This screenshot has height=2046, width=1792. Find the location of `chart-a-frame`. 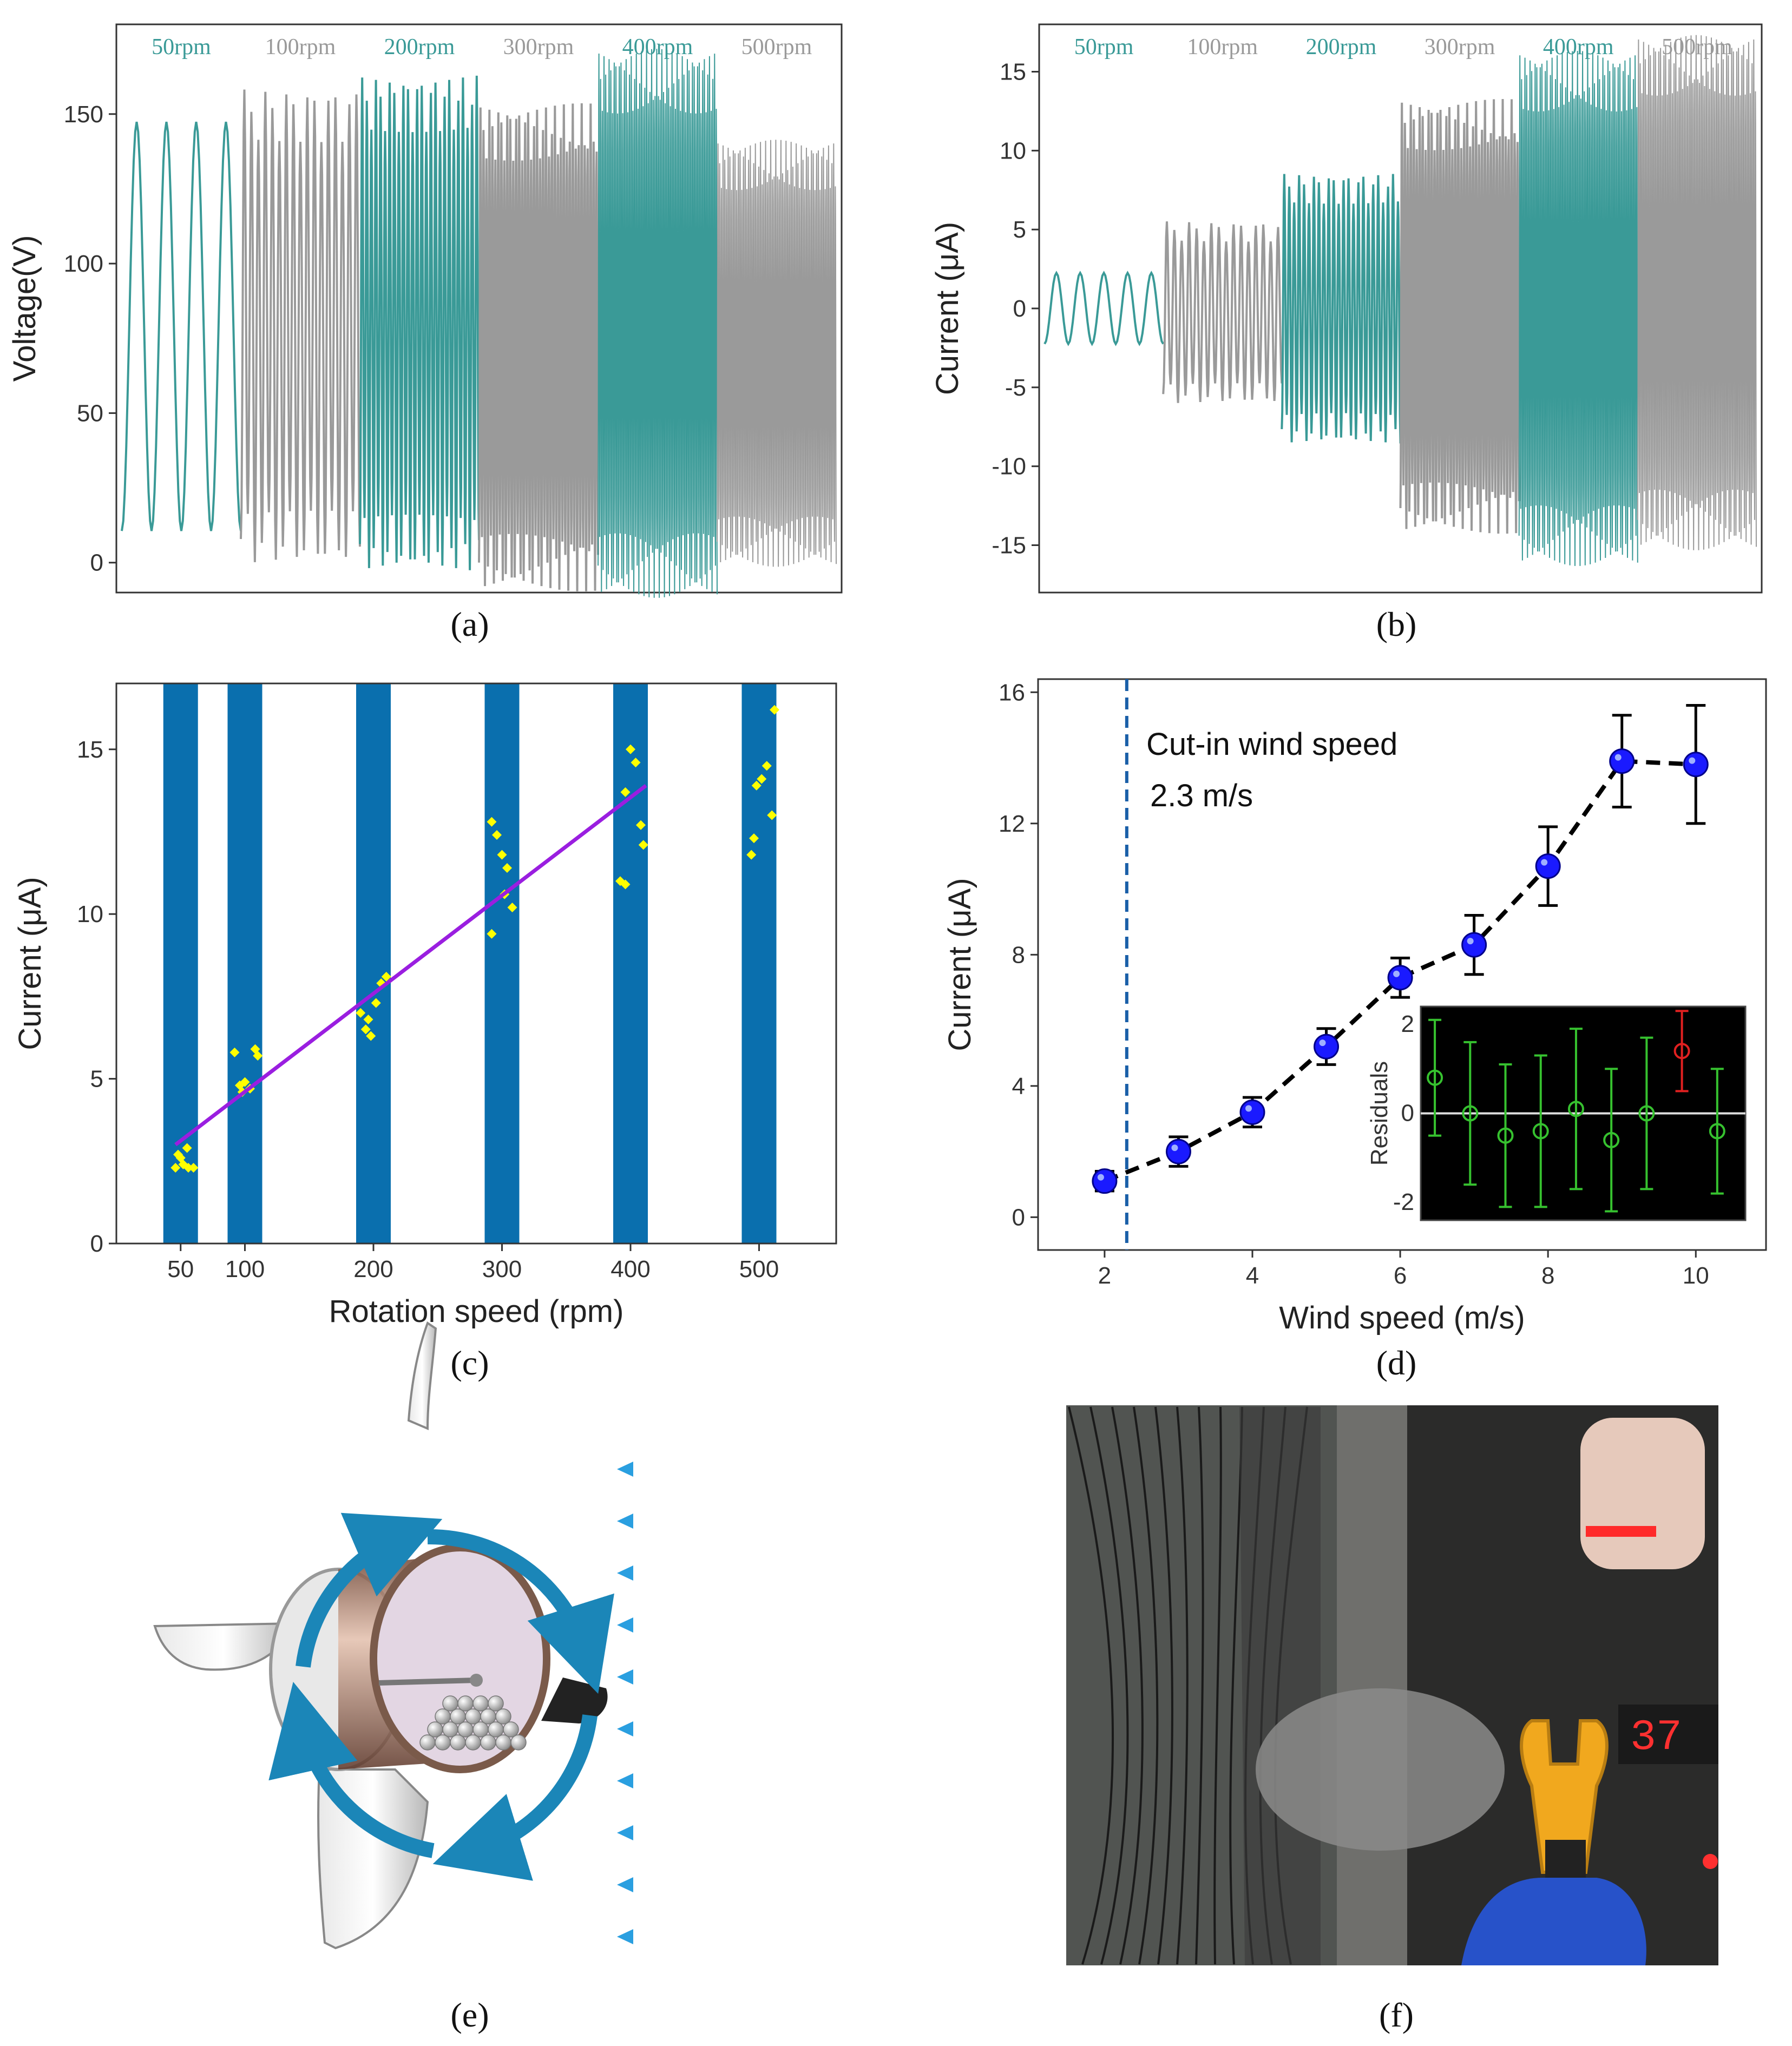

chart-a-frame is located at coordinates (479, 308).